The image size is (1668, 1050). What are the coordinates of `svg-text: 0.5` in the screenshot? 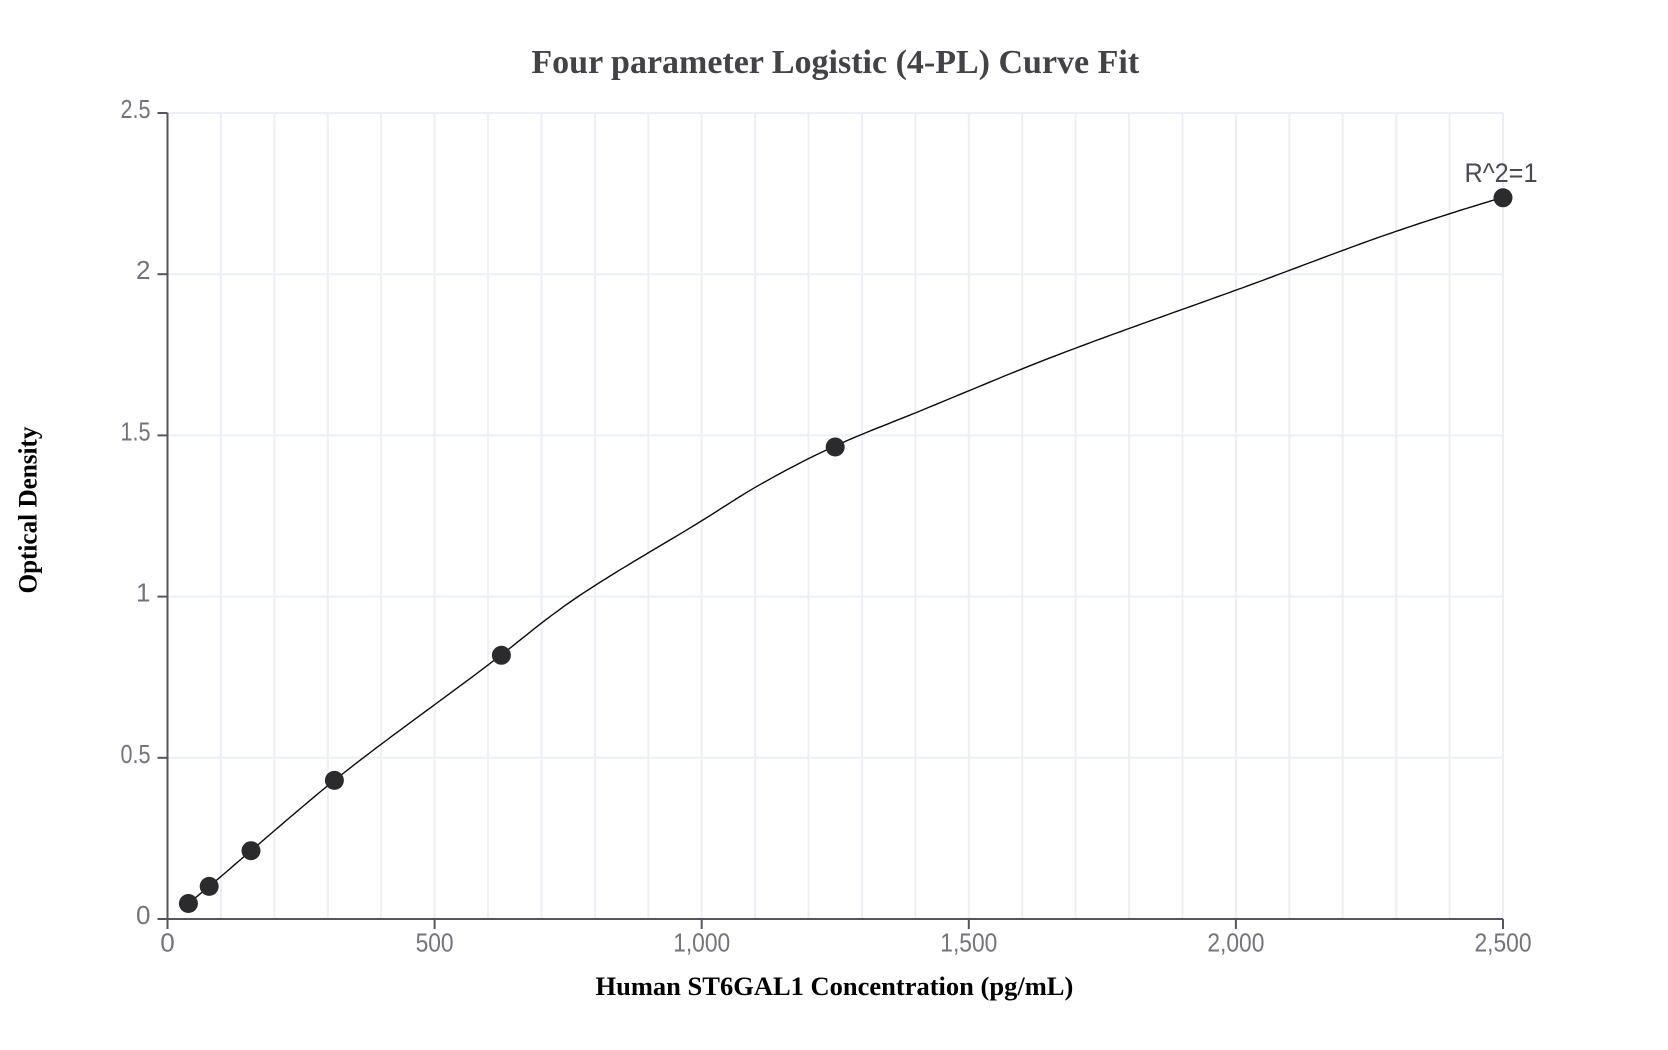 It's located at (136, 754).